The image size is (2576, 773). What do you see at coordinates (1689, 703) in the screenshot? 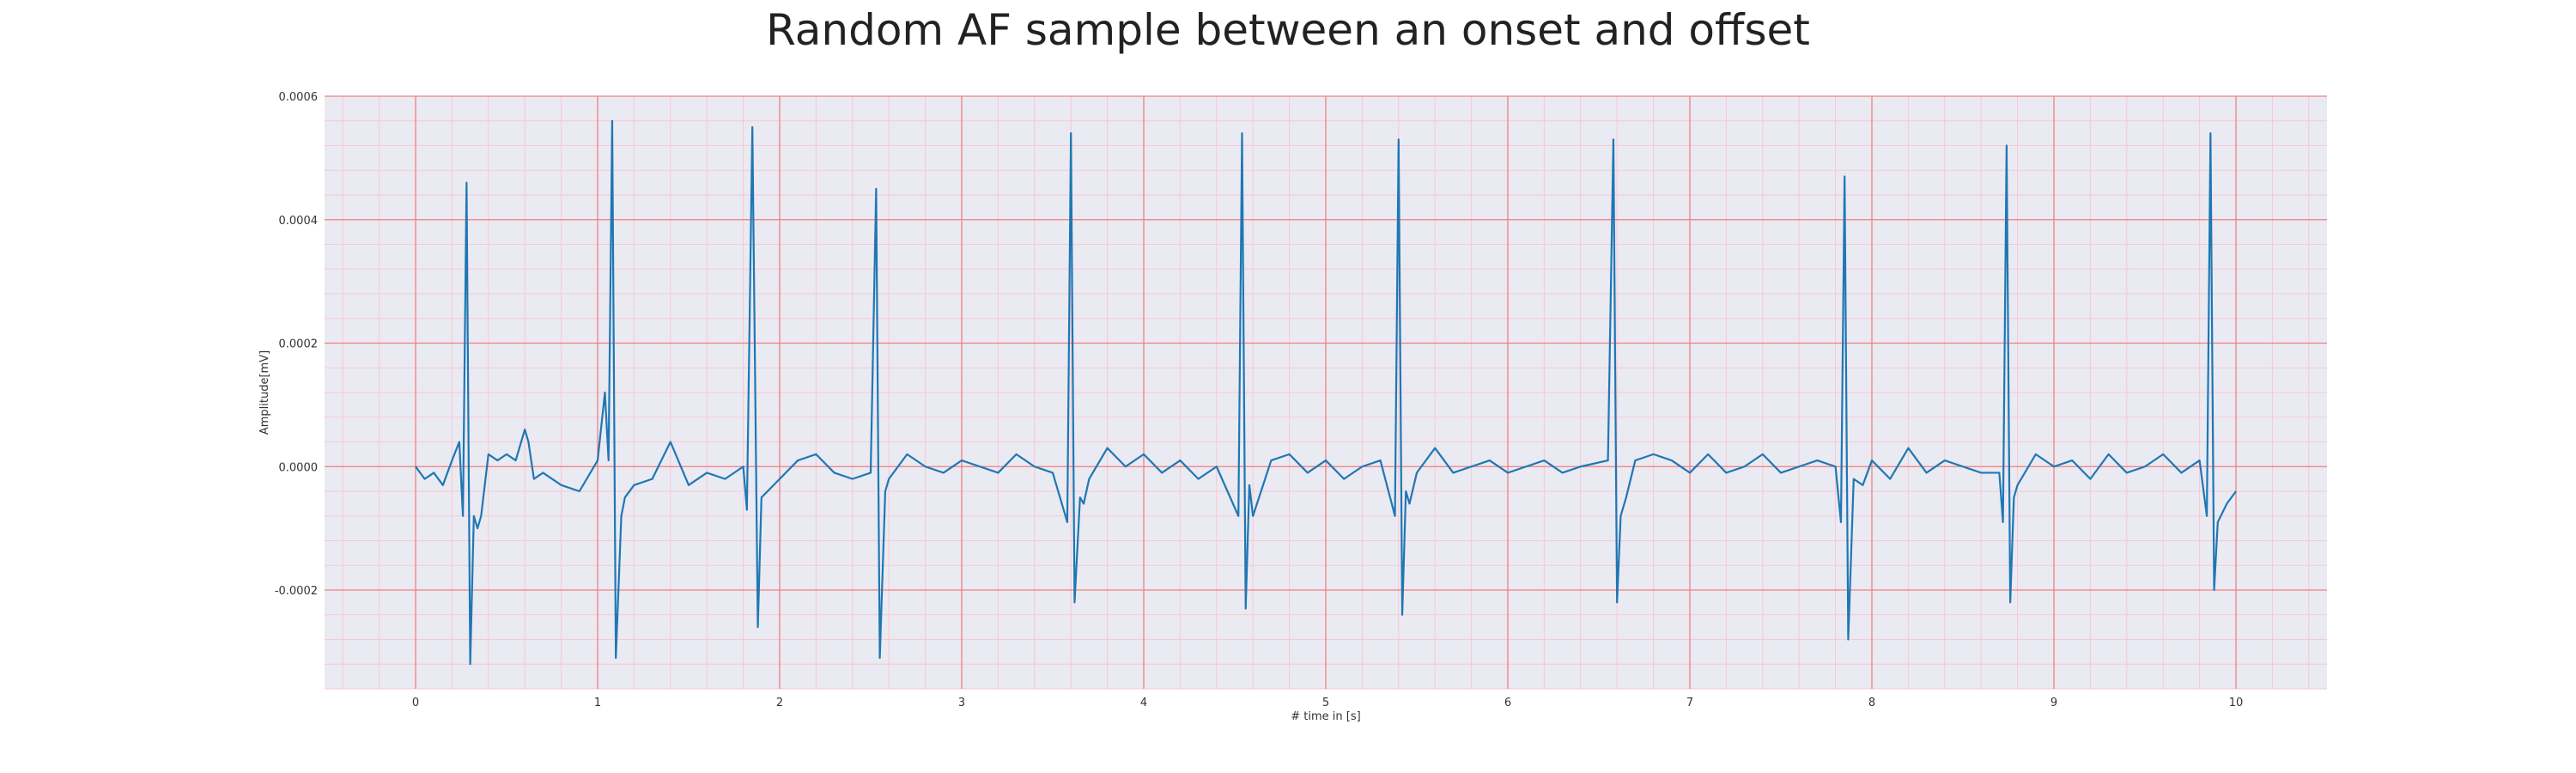
I see `x-tick-label: 7` at bounding box center [1689, 703].